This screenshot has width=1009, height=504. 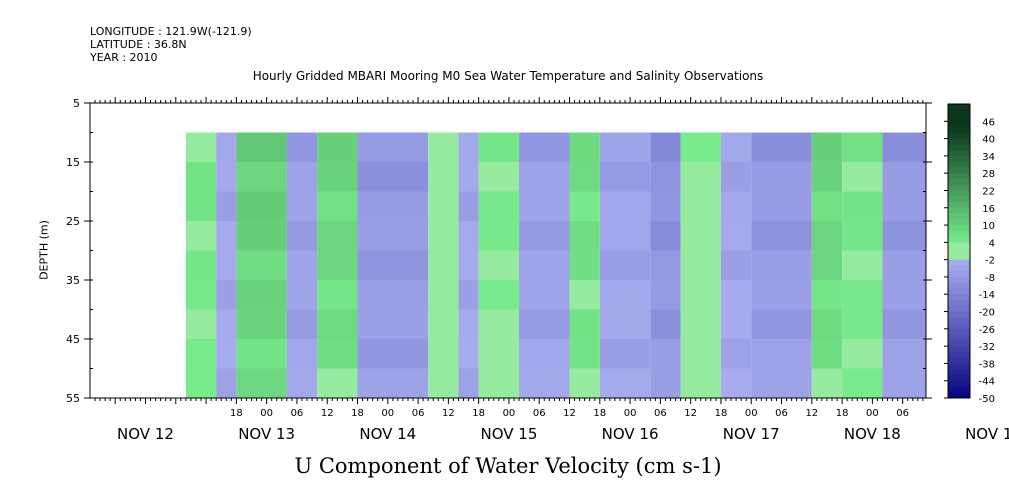 What do you see at coordinates (76, 103) in the screenshot?
I see `y-tick-label: 5` at bounding box center [76, 103].